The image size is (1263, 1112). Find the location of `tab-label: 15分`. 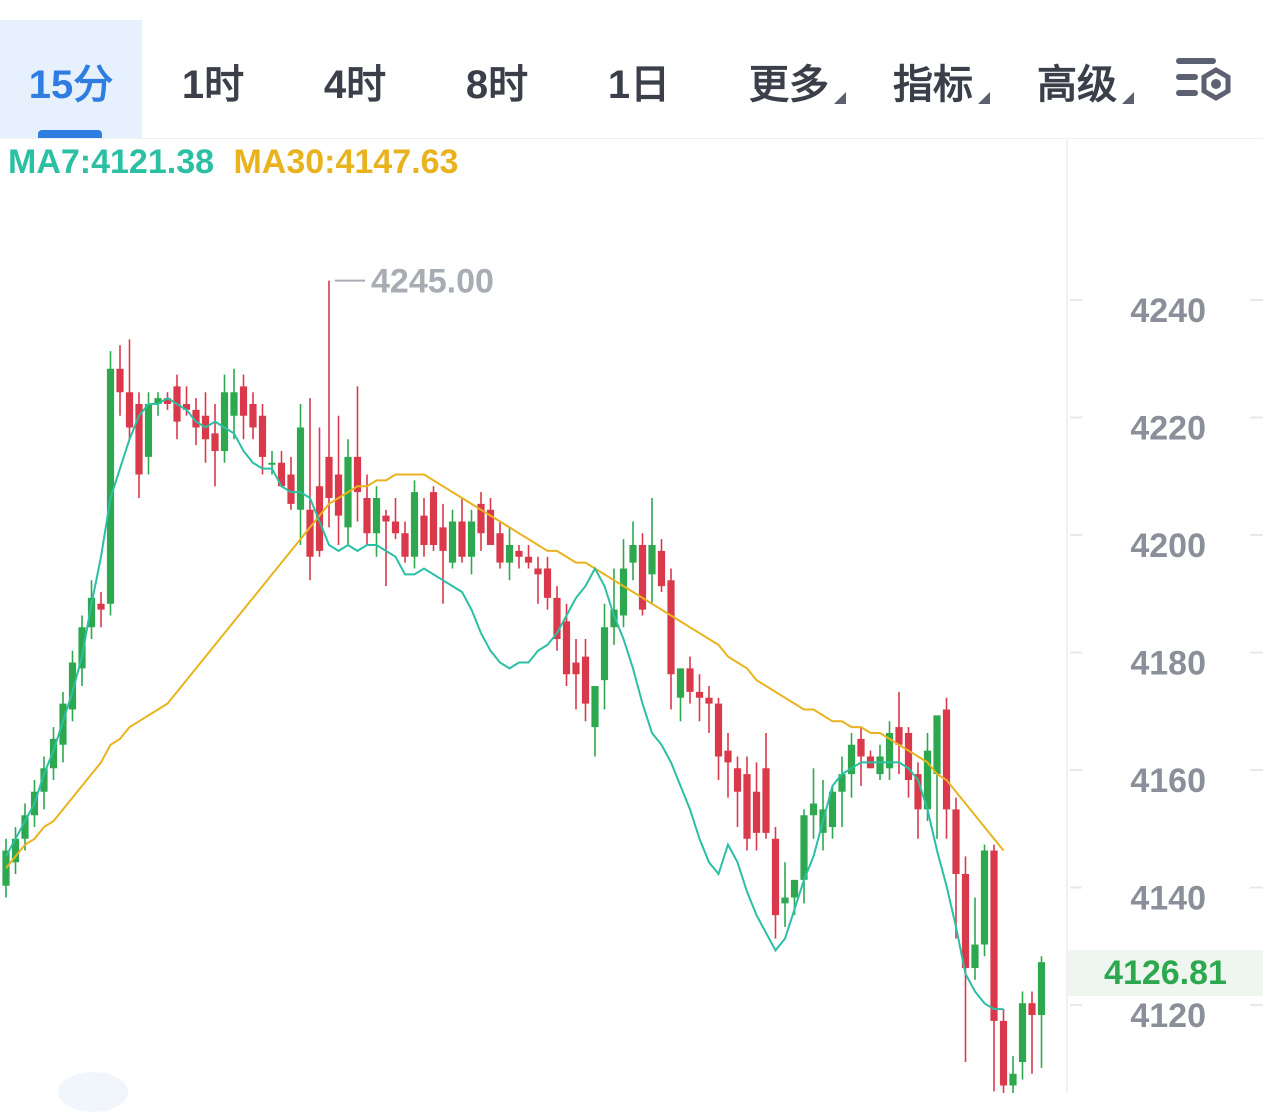

tab-label: 15分 is located at coordinates (71, 85).